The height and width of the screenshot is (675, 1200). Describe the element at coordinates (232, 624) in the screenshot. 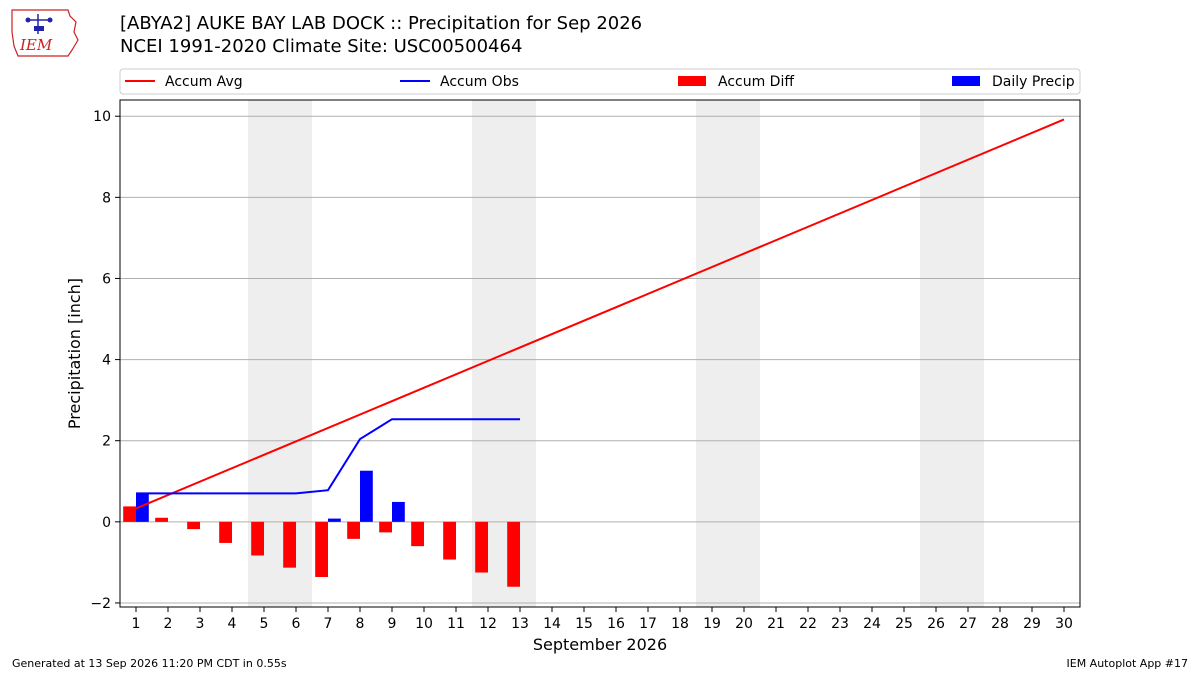

I see `x-tick-label: 4` at that location.